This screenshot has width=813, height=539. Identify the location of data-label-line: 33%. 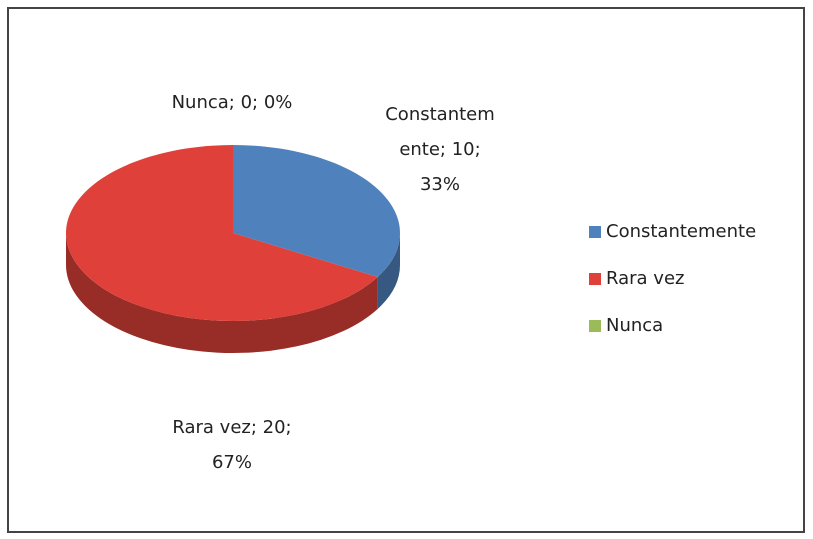
(440, 184).